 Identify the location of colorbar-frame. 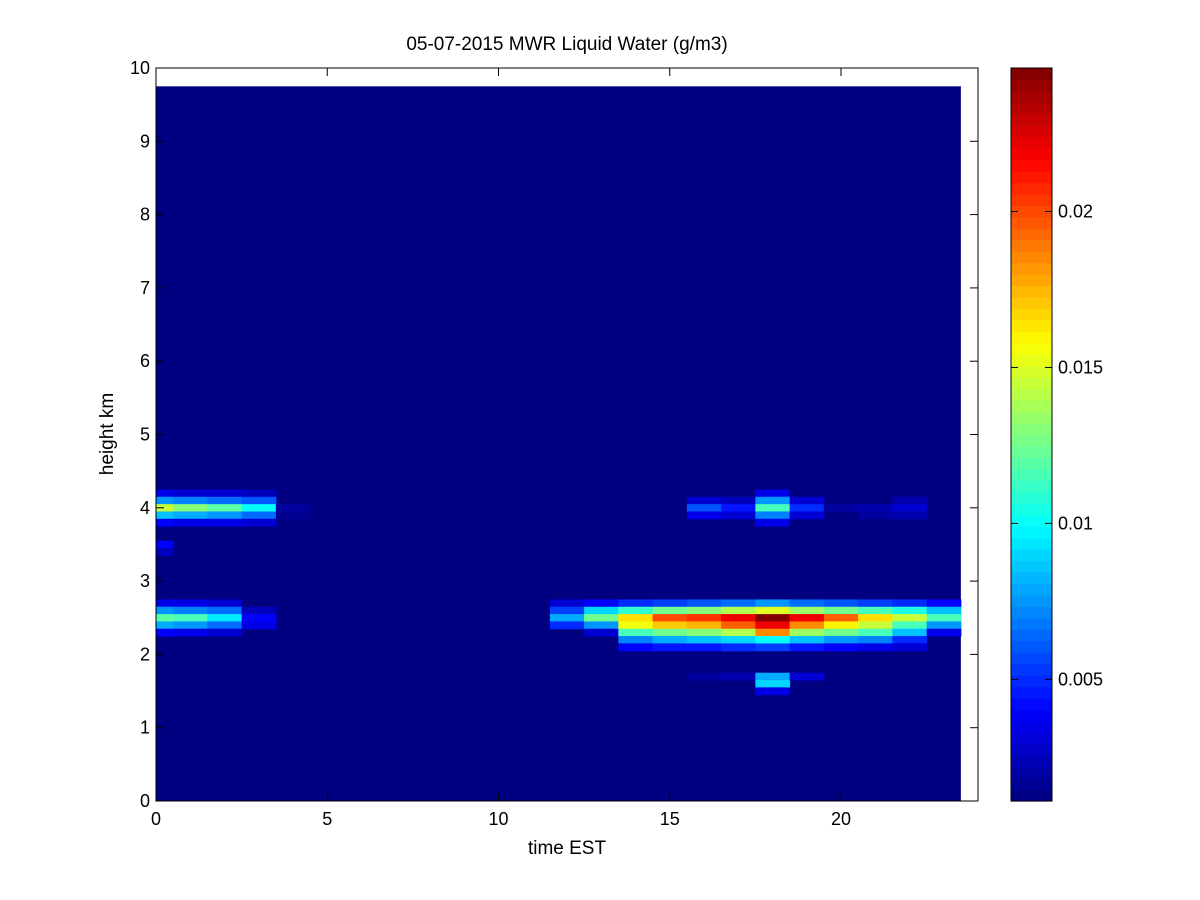
(1031, 434).